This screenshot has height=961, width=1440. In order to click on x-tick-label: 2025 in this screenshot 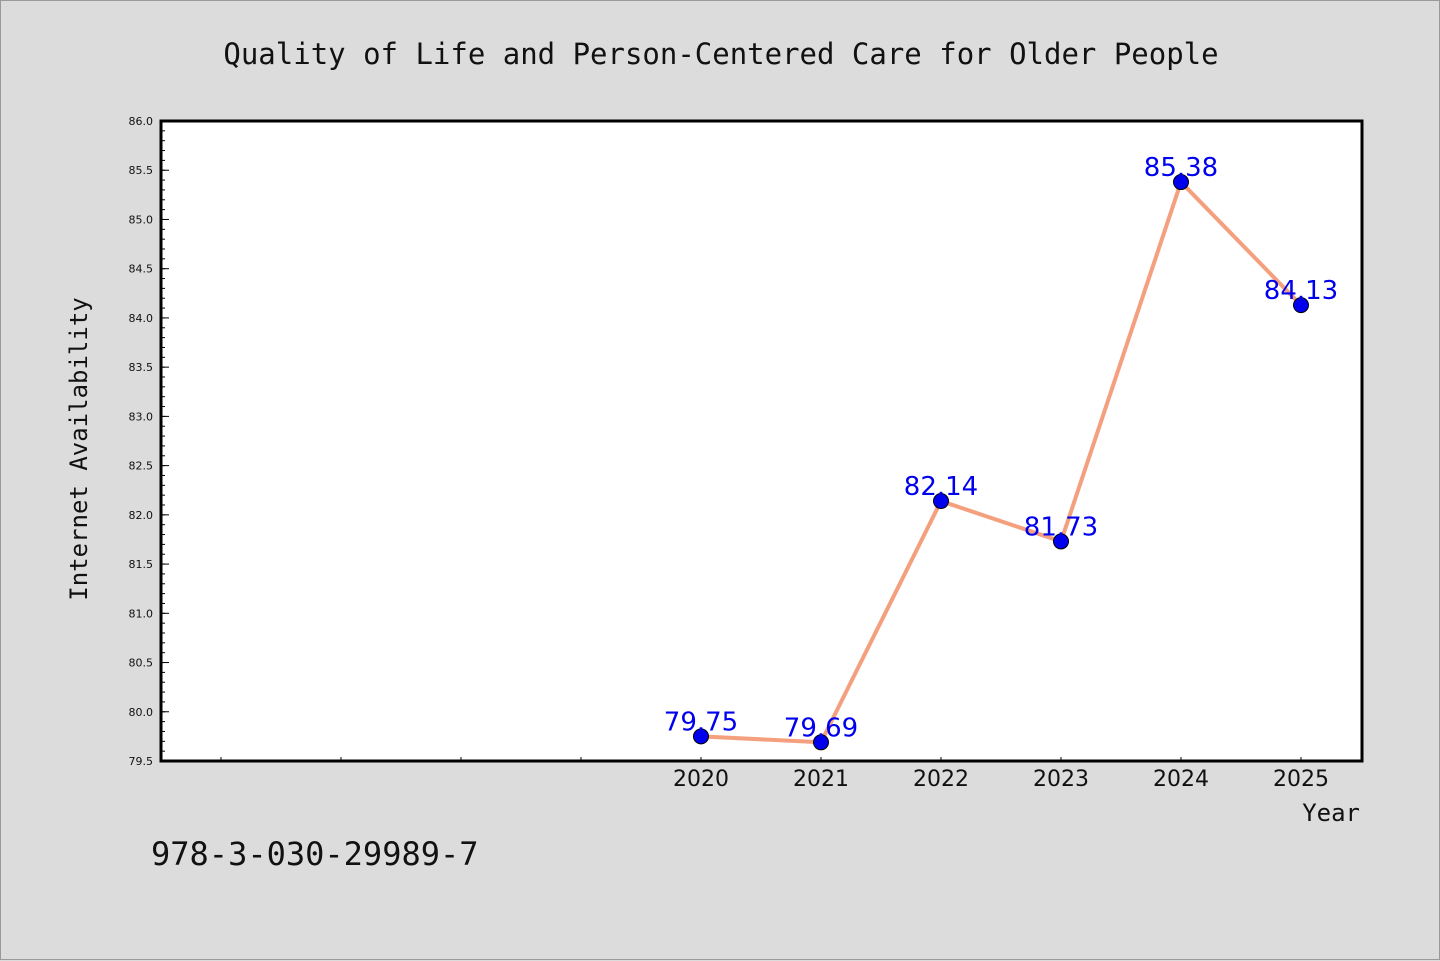, I will do `click(1301, 779)`.